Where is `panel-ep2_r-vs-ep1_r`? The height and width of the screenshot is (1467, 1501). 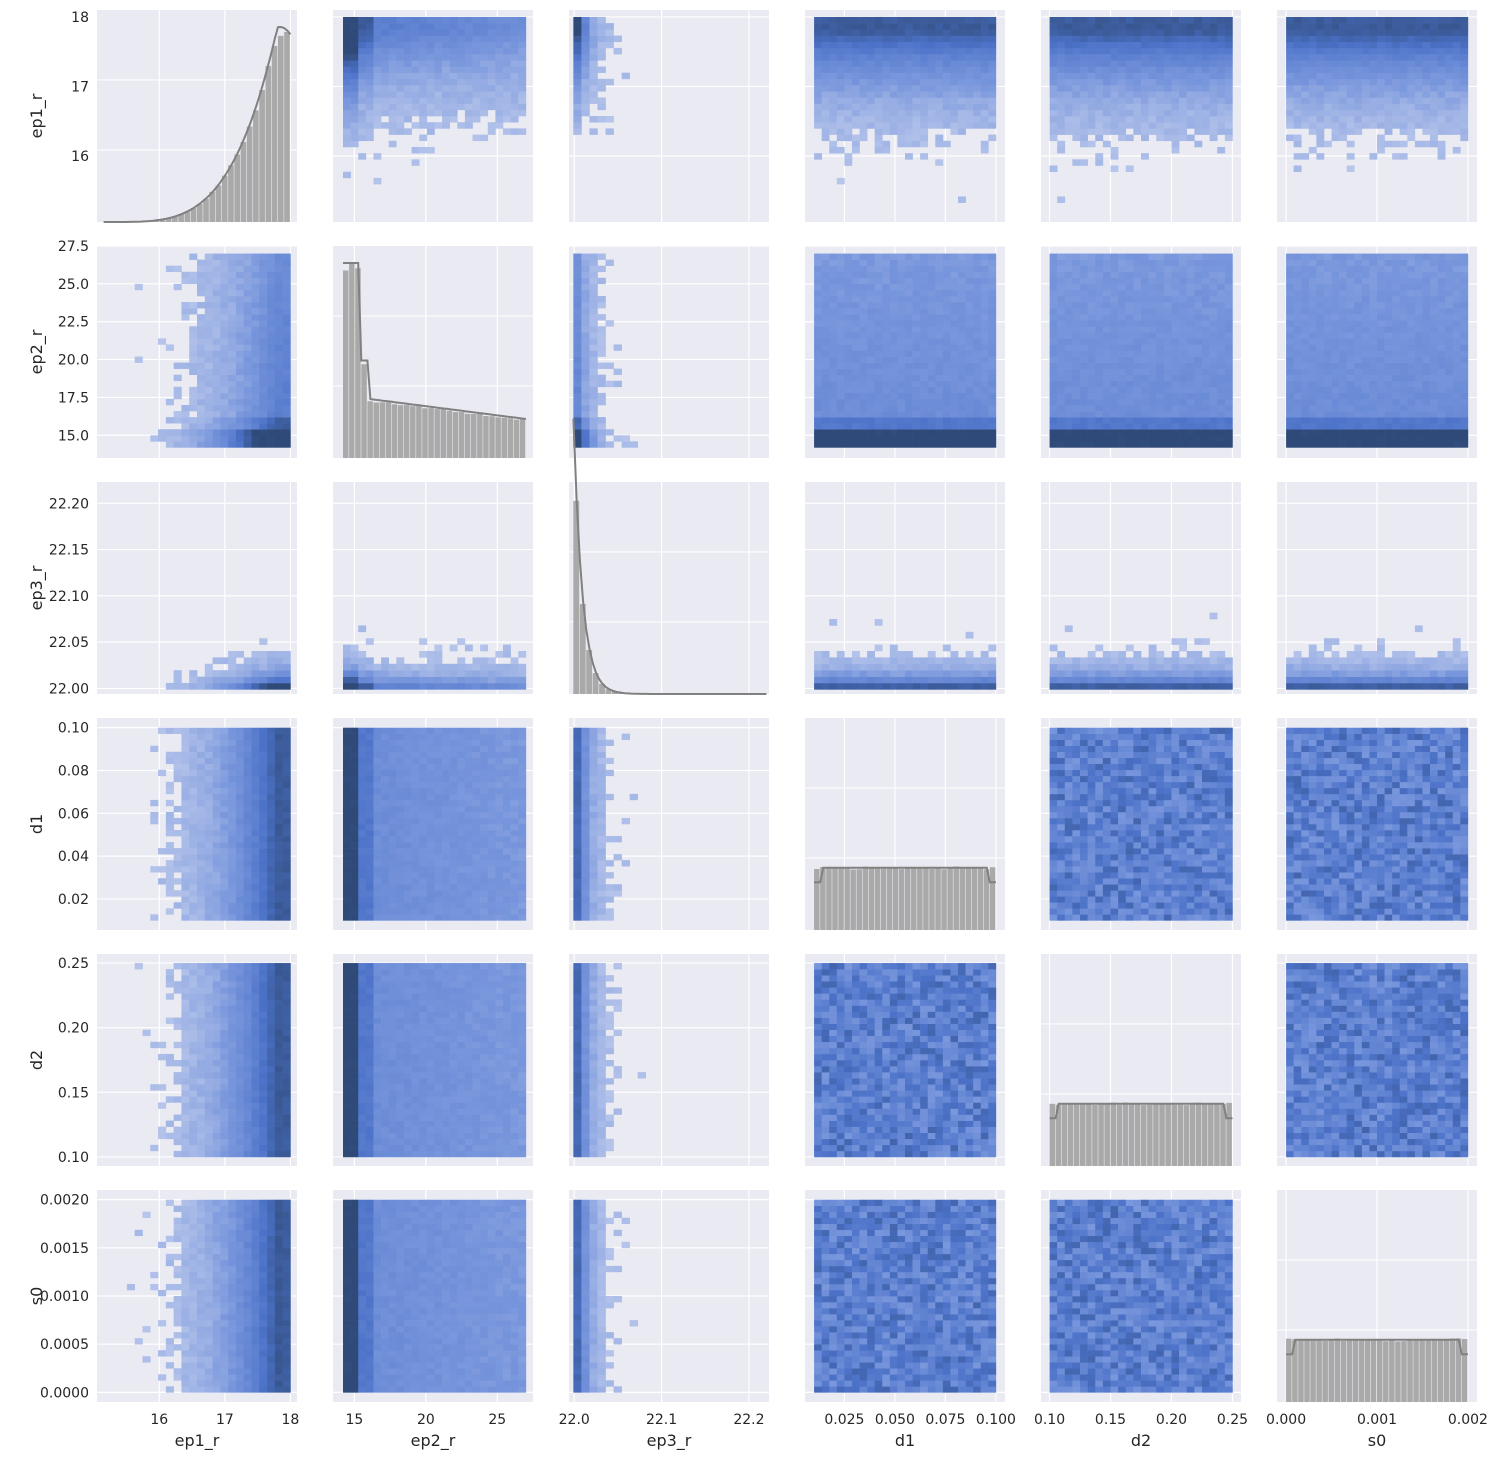 panel-ep2_r-vs-ep1_r is located at coordinates (197, 351).